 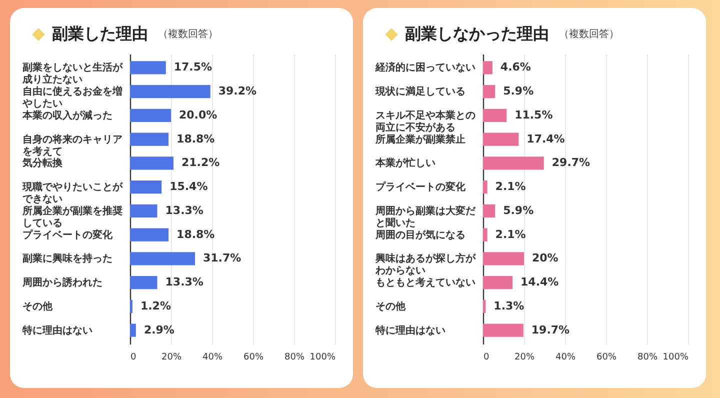 What do you see at coordinates (539, 282) in the screenshot?
I see `data-label: 14.4%` at bounding box center [539, 282].